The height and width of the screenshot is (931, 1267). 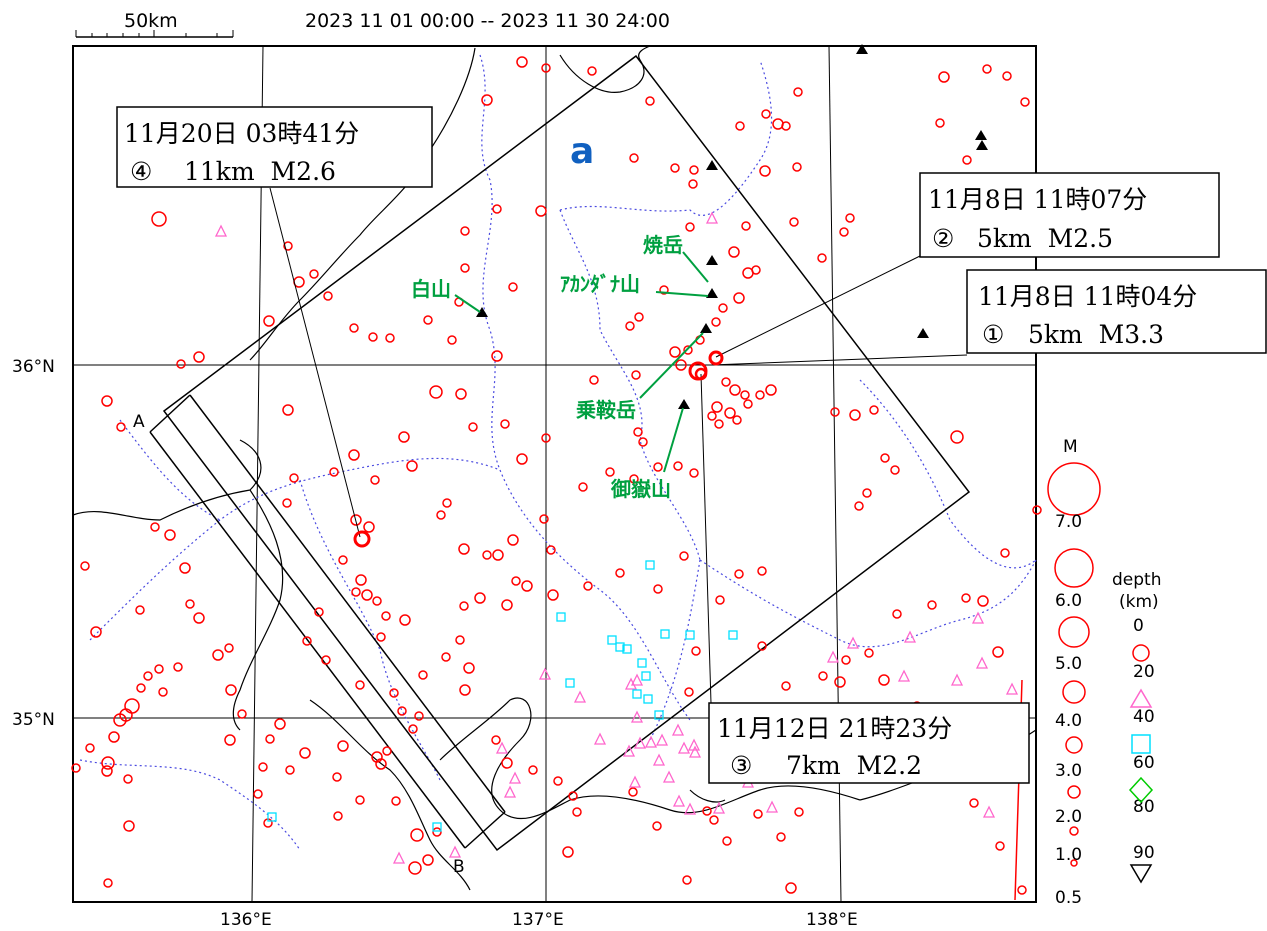 I want to click on volcano-label-hakusan: 白山, so click(x=431, y=289).